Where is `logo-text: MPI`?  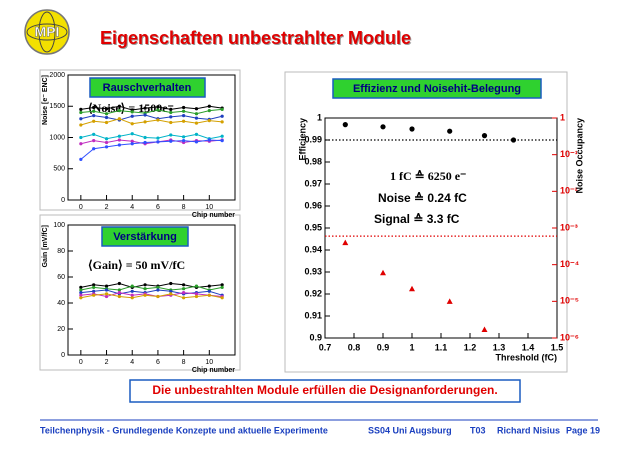
logo-text: MPI is located at coordinates (47, 32).